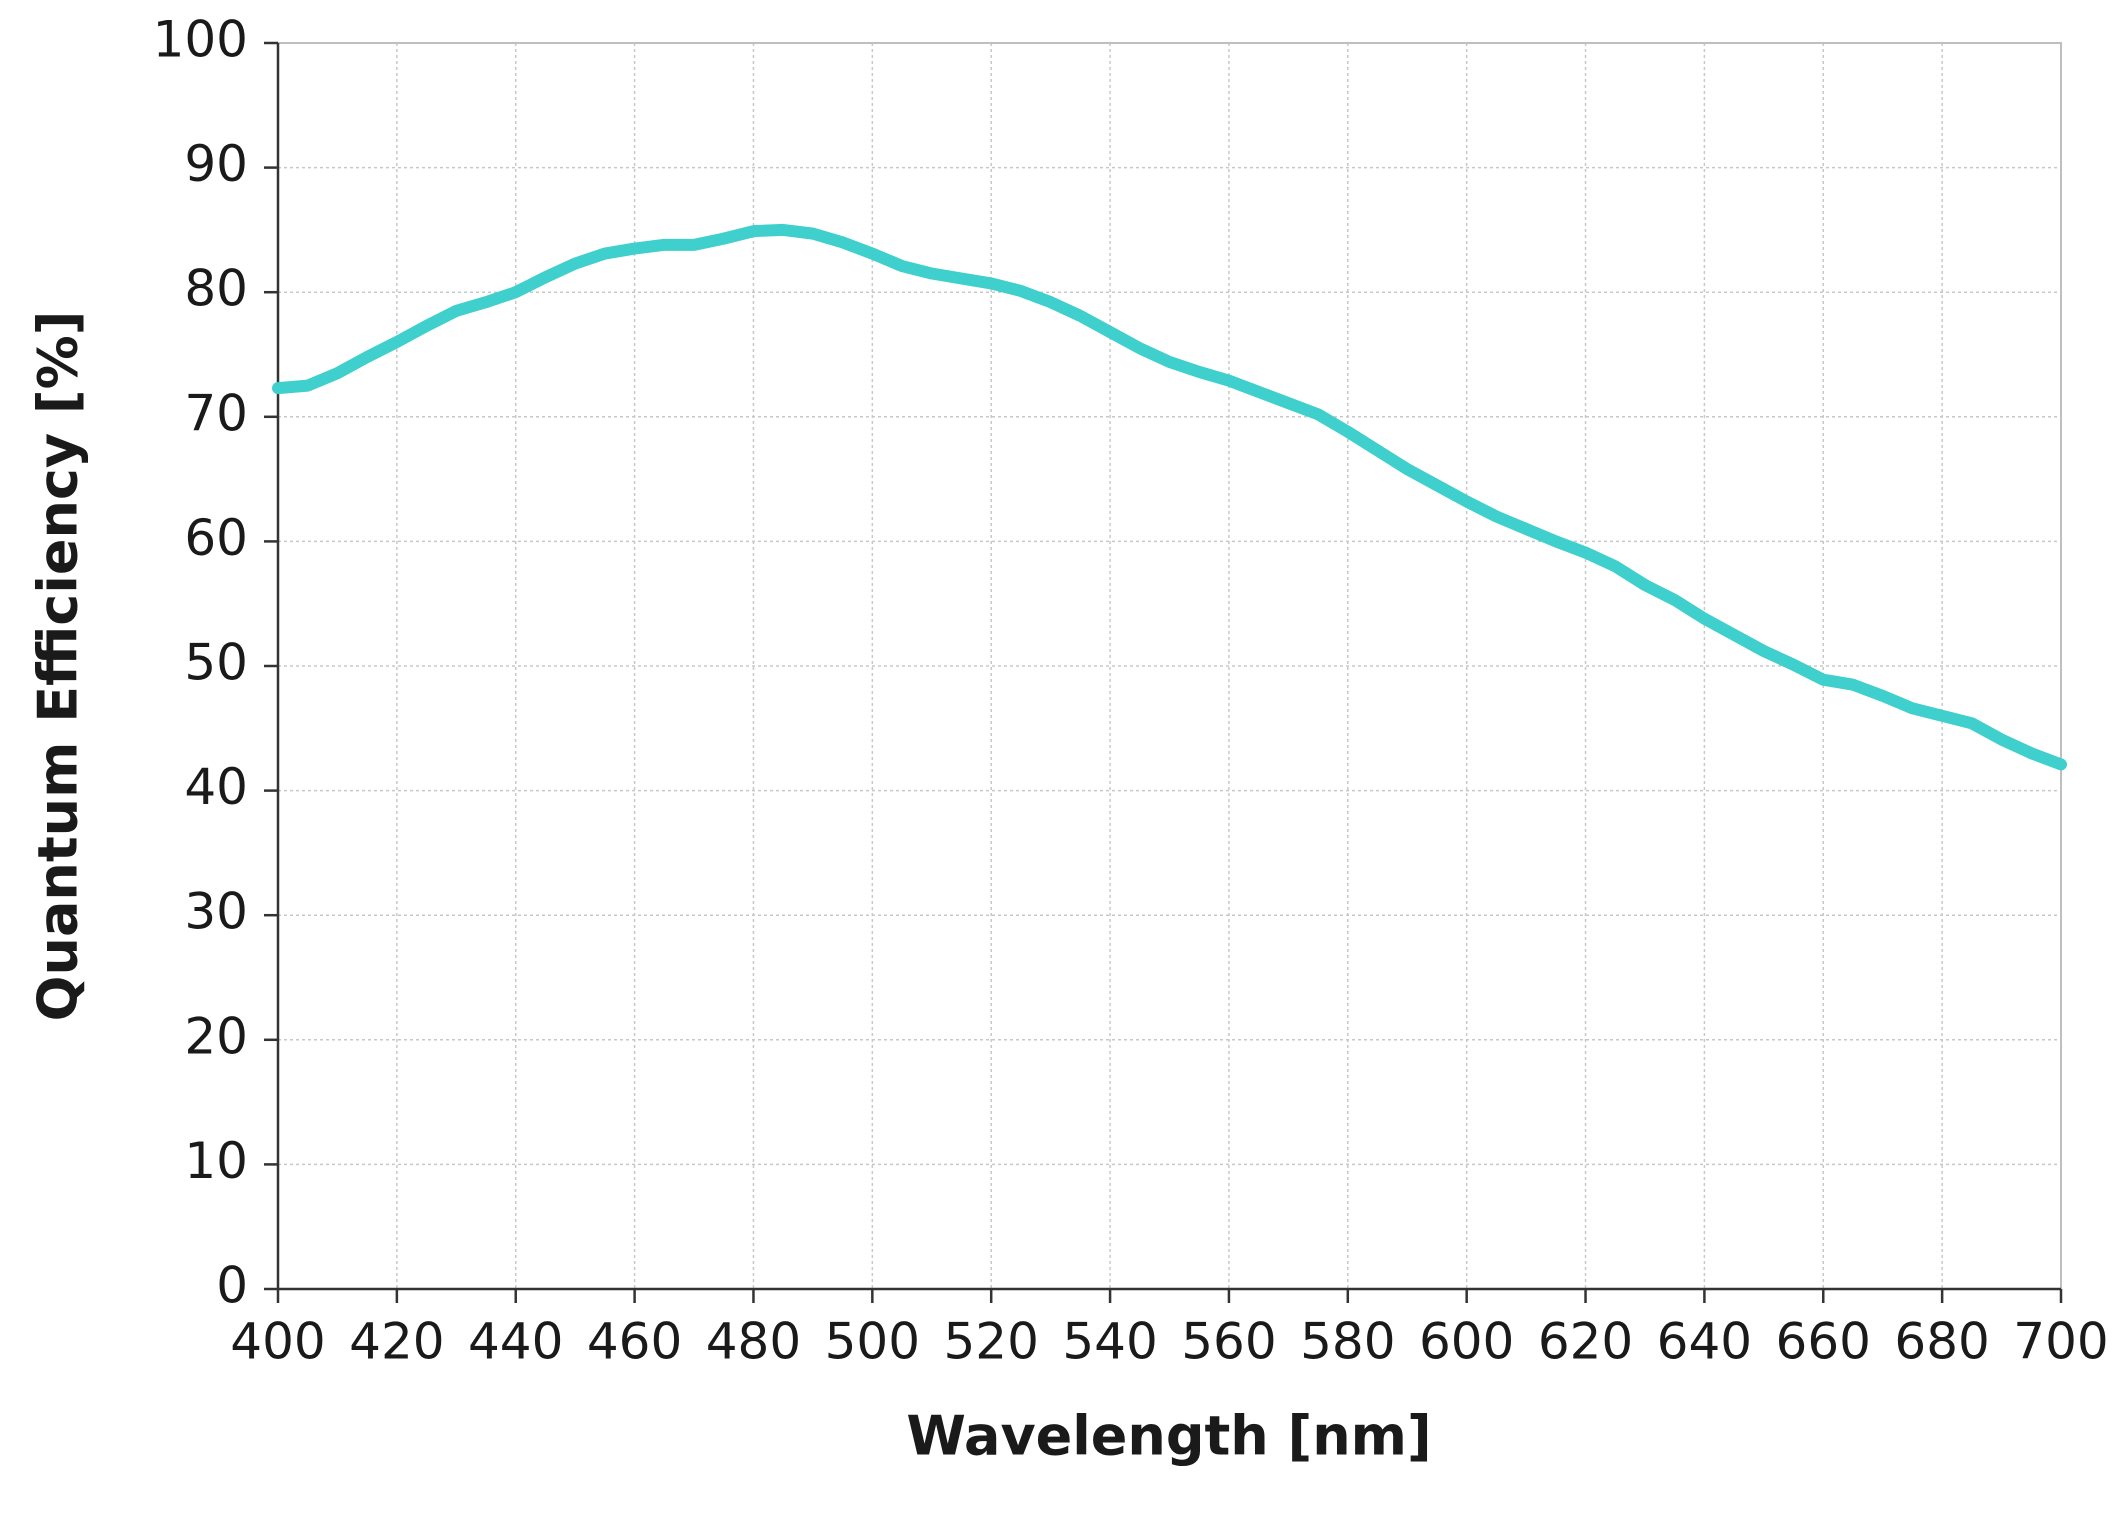 Image resolution: width=2123 pixels, height=1529 pixels. Describe the element at coordinates (753, 1342) in the screenshot. I see `x-tick-label: 480` at that location.